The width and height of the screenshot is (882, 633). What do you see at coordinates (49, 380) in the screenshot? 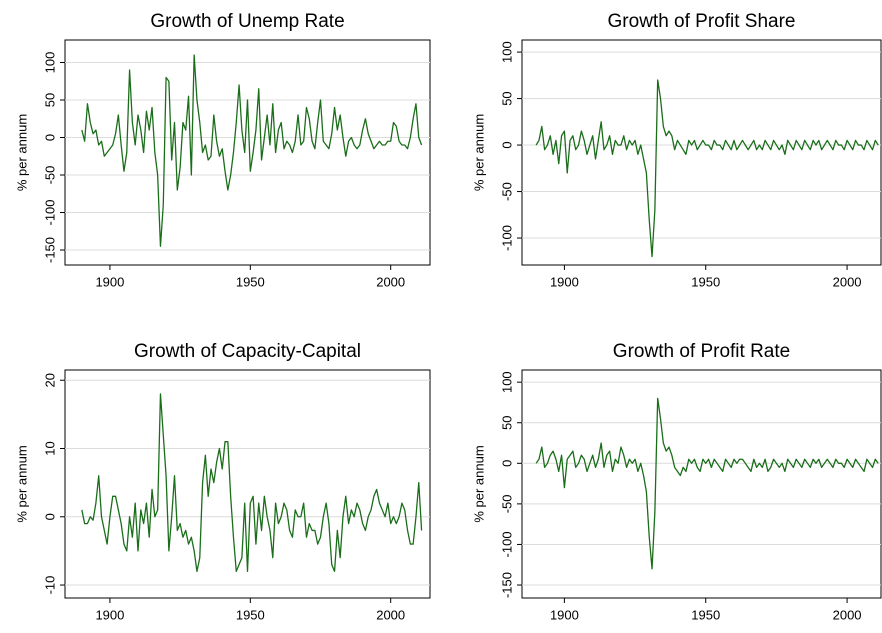
I see `y-tick-label: 20` at bounding box center [49, 380].